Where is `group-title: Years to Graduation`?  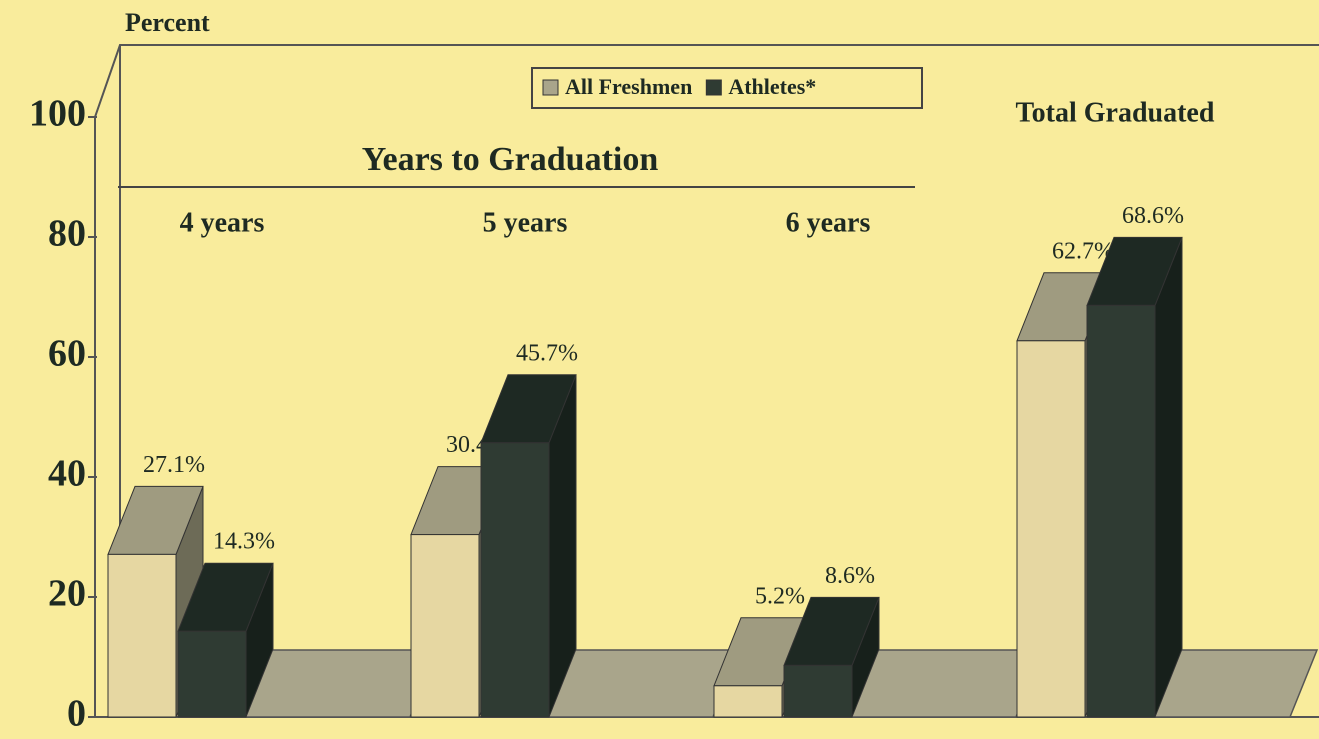 group-title: Years to Graduation is located at coordinates (510, 159).